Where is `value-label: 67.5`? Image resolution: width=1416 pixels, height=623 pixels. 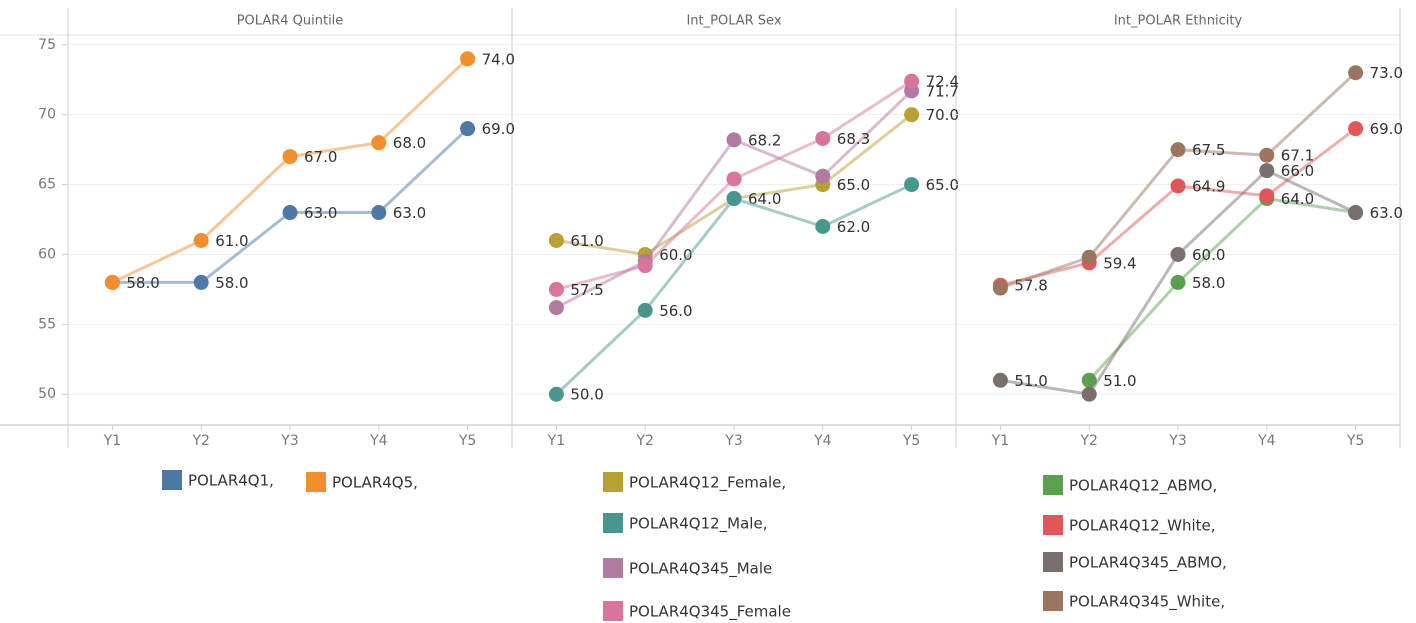 value-label: 67.5 is located at coordinates (1208, 150).